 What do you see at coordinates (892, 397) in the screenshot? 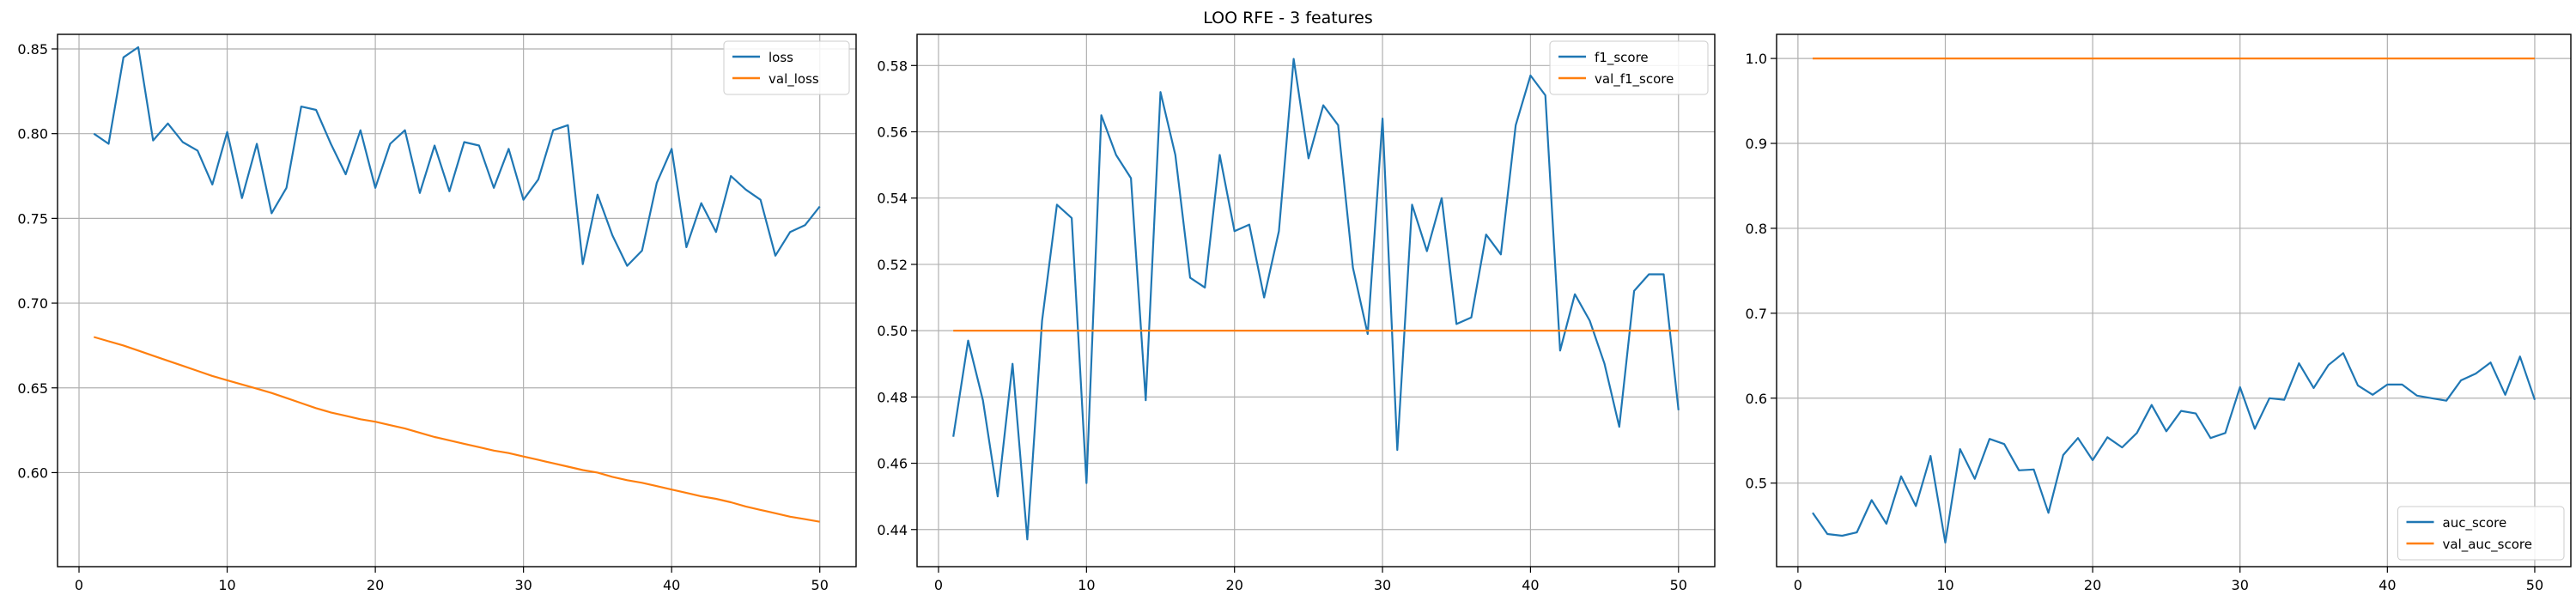
I see `y-tick-label: 0.48` at bounding box center [892, 397].